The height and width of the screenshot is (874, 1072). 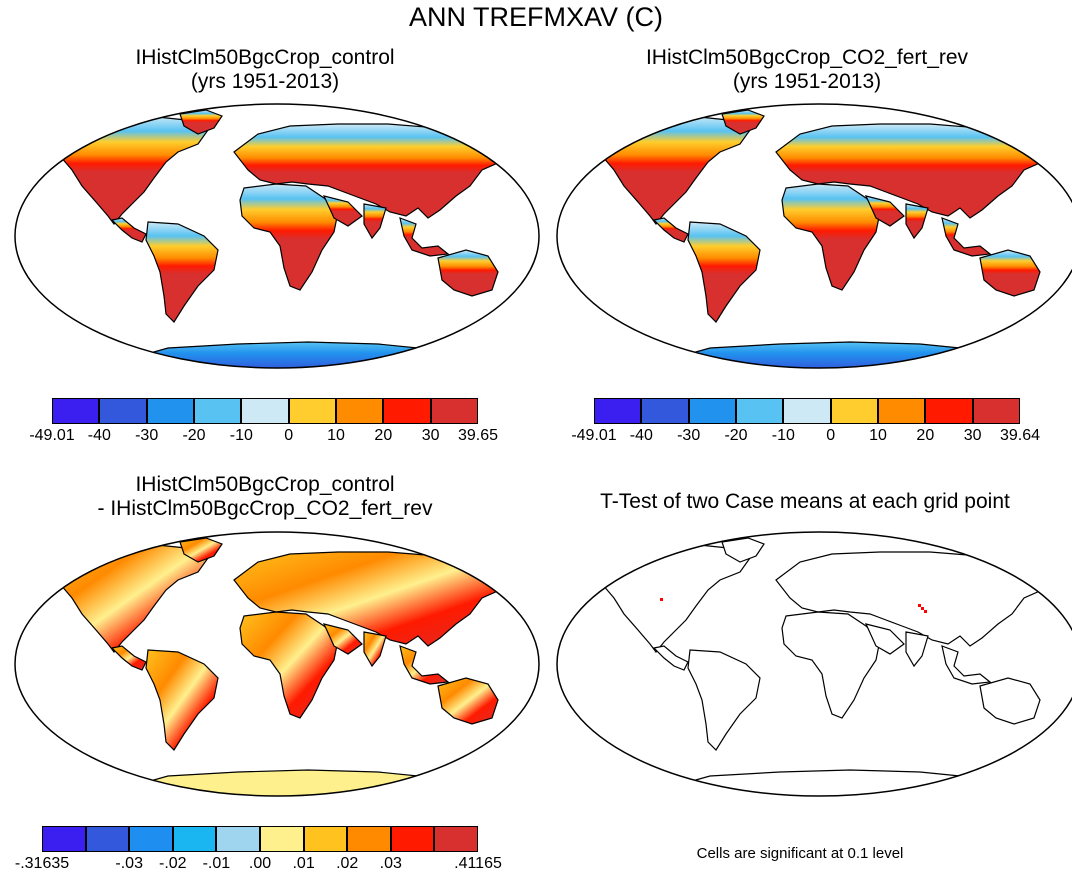 I want to click on colorbar-tick-label: -.01, so click(x=216, y=863).